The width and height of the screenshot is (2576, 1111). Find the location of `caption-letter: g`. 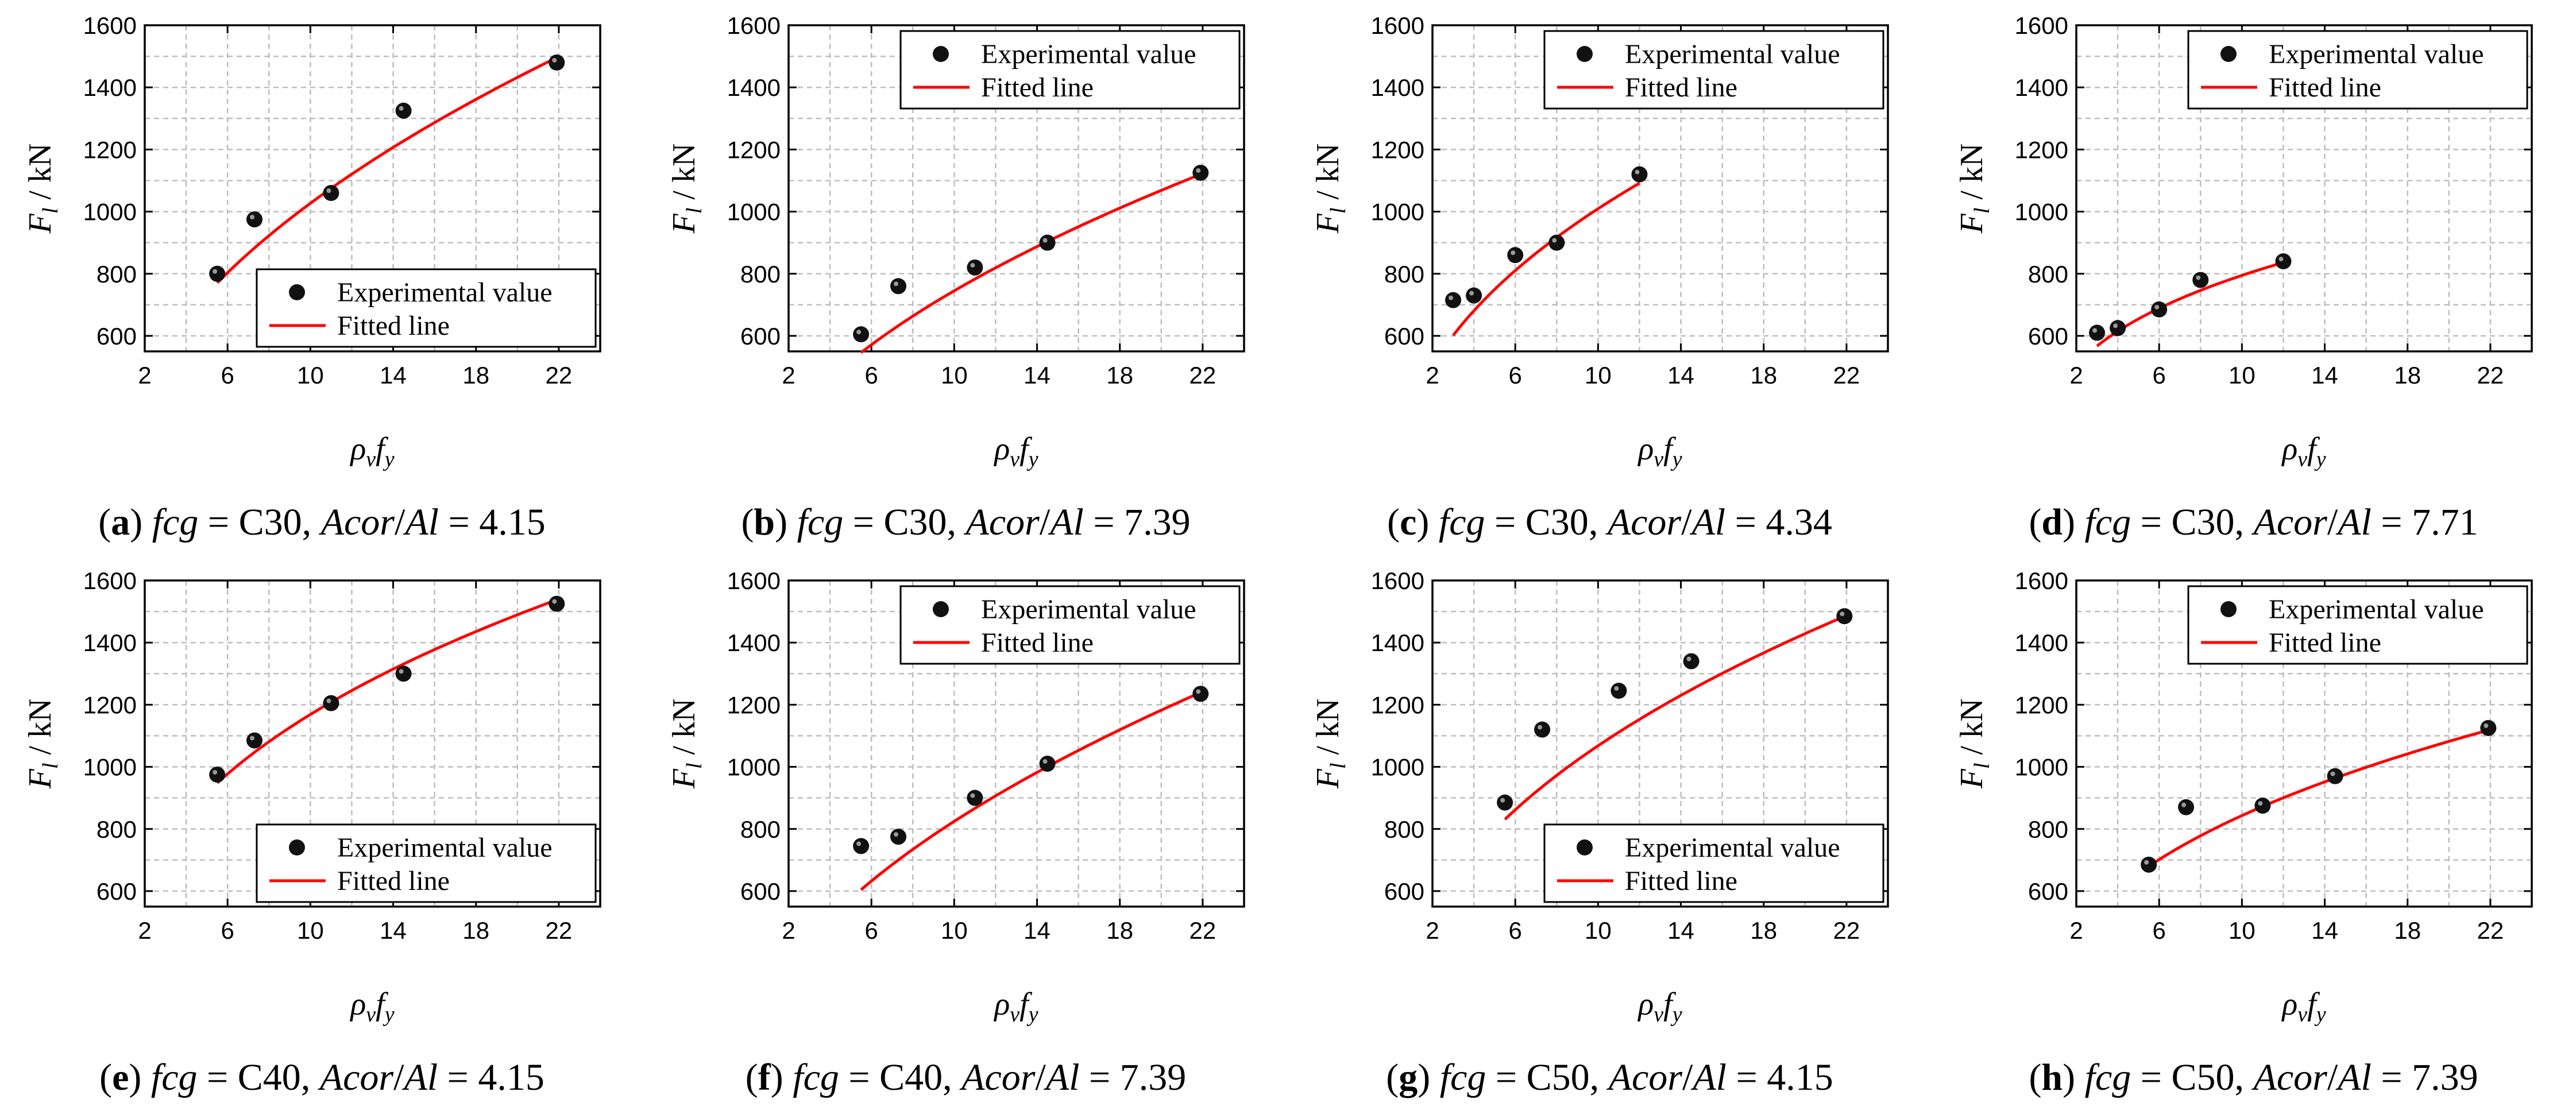

caption-letter: g is located at coordinates (1408, 1077).